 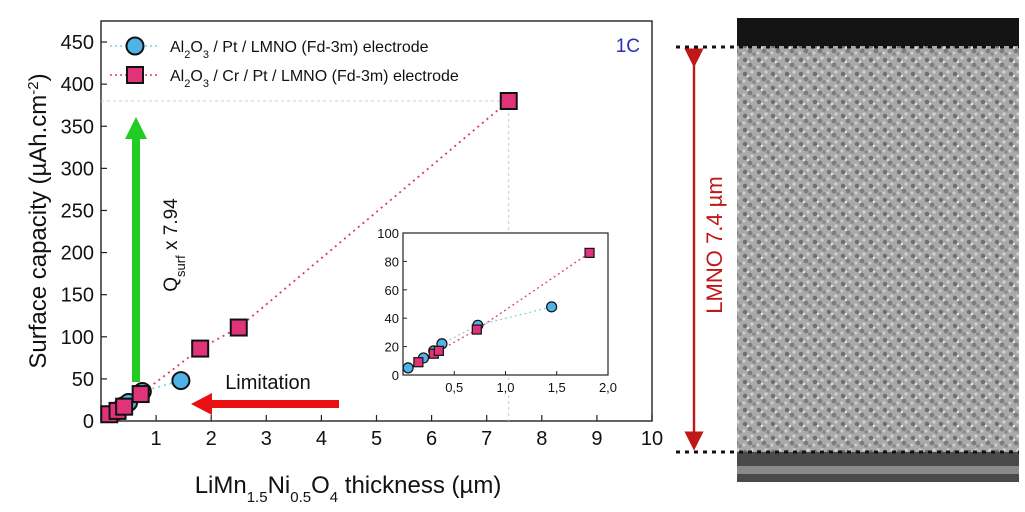 What do you see at coordinates (878, 470) in the screenshot?
I see `sem-substrate-highlight` at bounding box center [878, 470].